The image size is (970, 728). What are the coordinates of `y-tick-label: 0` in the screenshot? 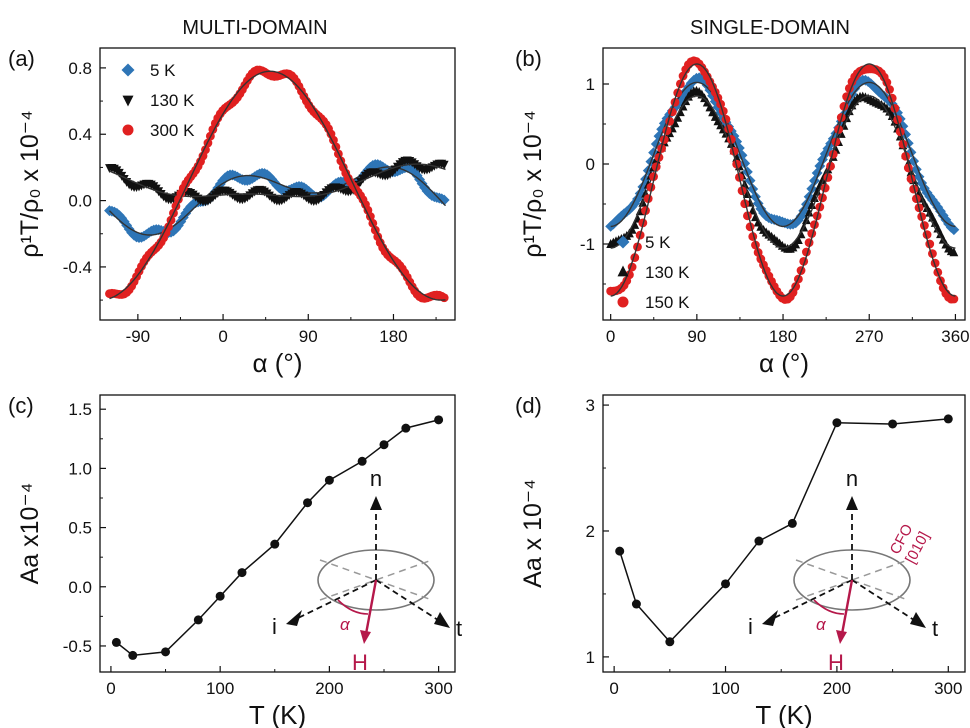 It's located at (590, 164).